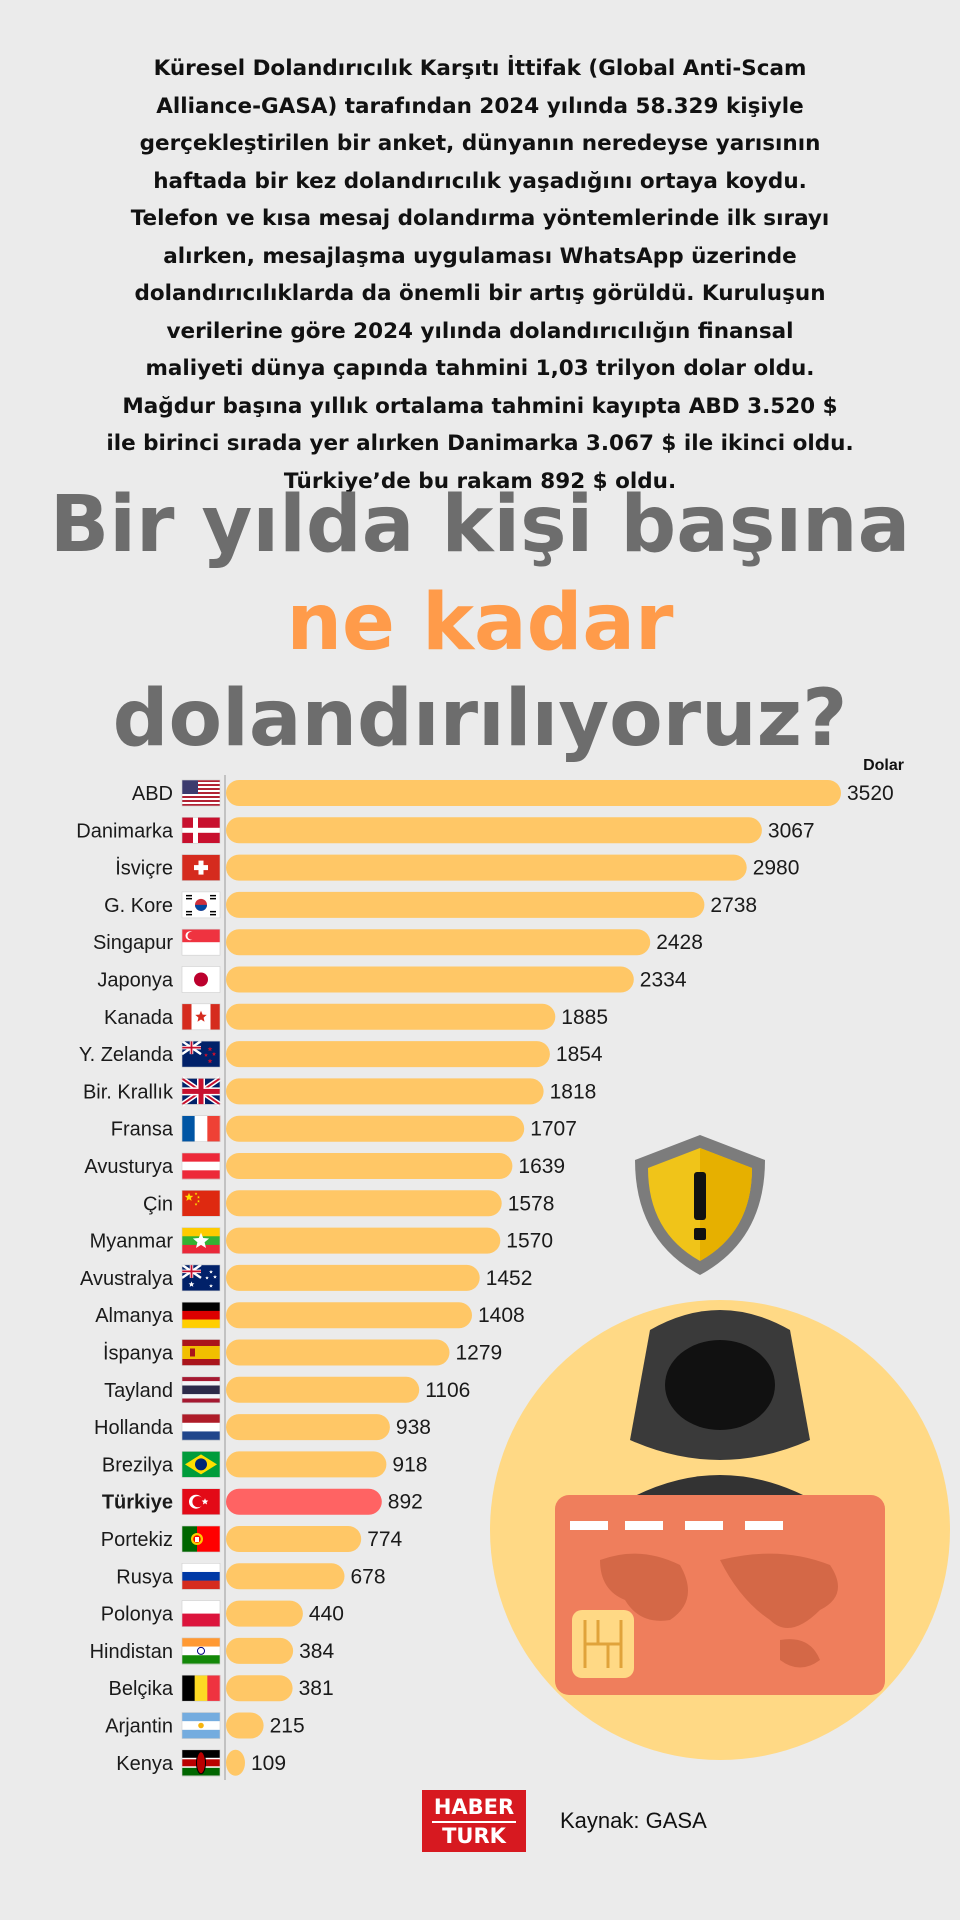 This screenshot has height=1920, width=960. Describe the element at coordinates (201, 1128) in the screenshot. I see `flag-icon-fr` at that location.